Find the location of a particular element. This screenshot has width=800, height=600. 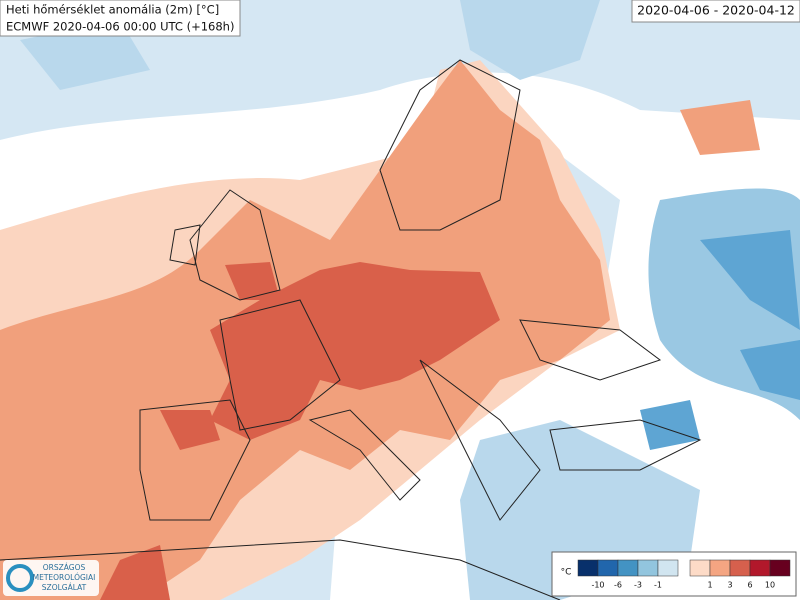

logo-icon is located at coordinates (20, 578).